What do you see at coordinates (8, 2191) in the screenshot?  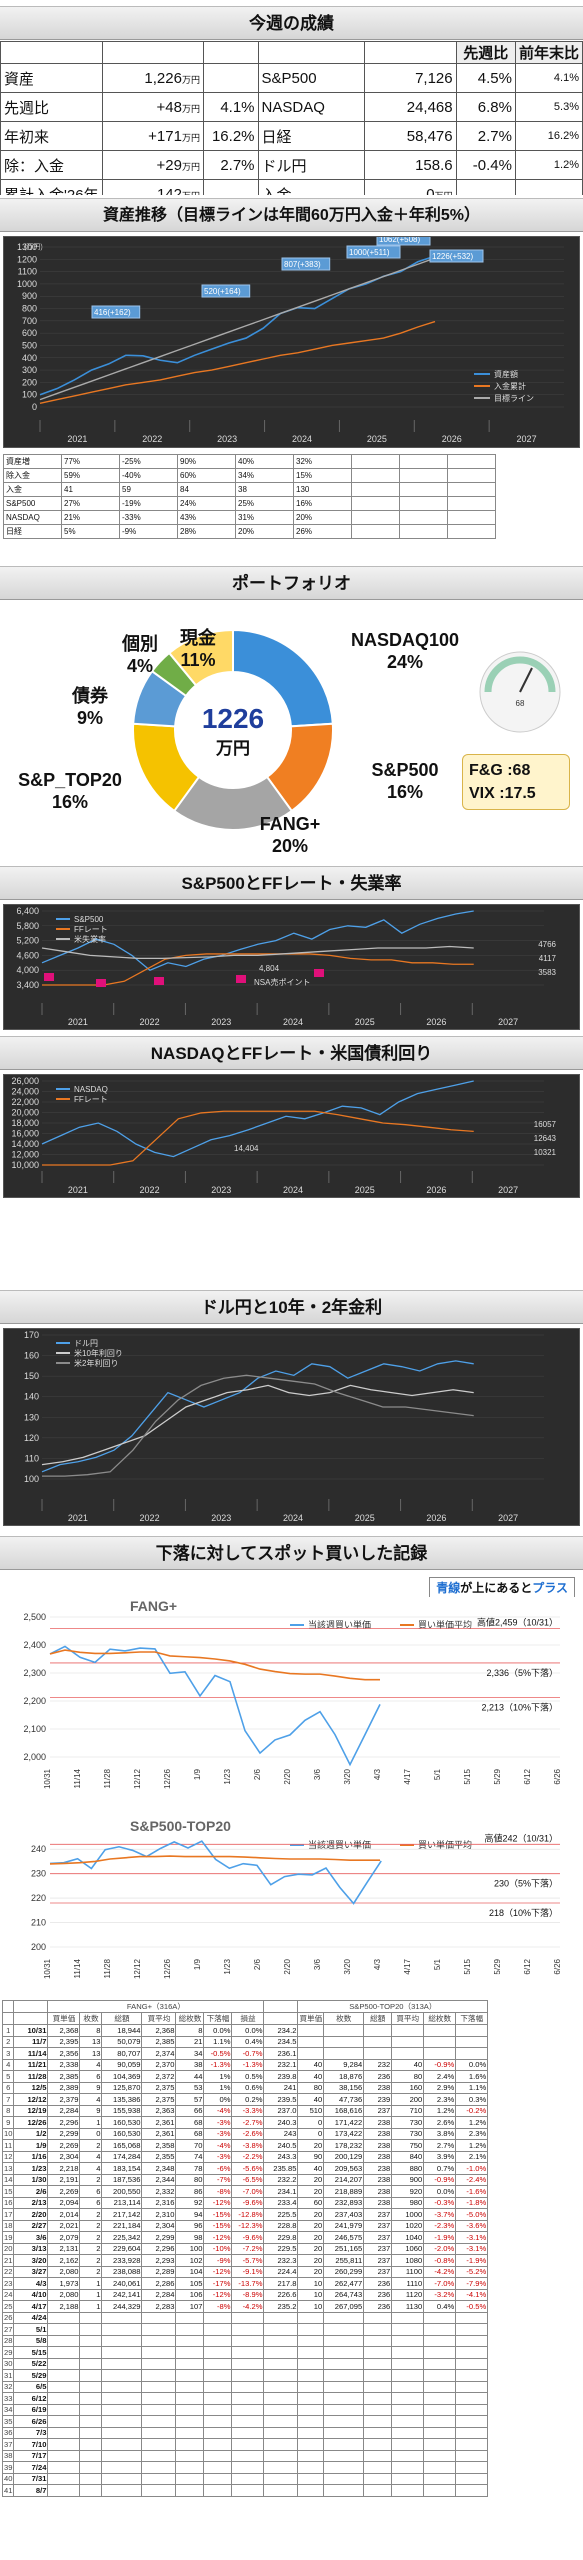 I see `rec-index: 15` at bounding box center [8, 2191].